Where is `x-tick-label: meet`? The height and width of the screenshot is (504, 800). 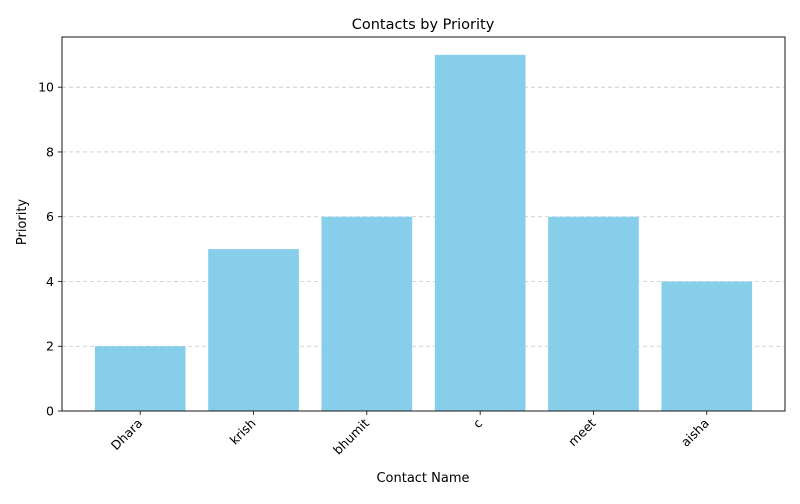 x-tick-label: meet is located at coordinates (582, 432).